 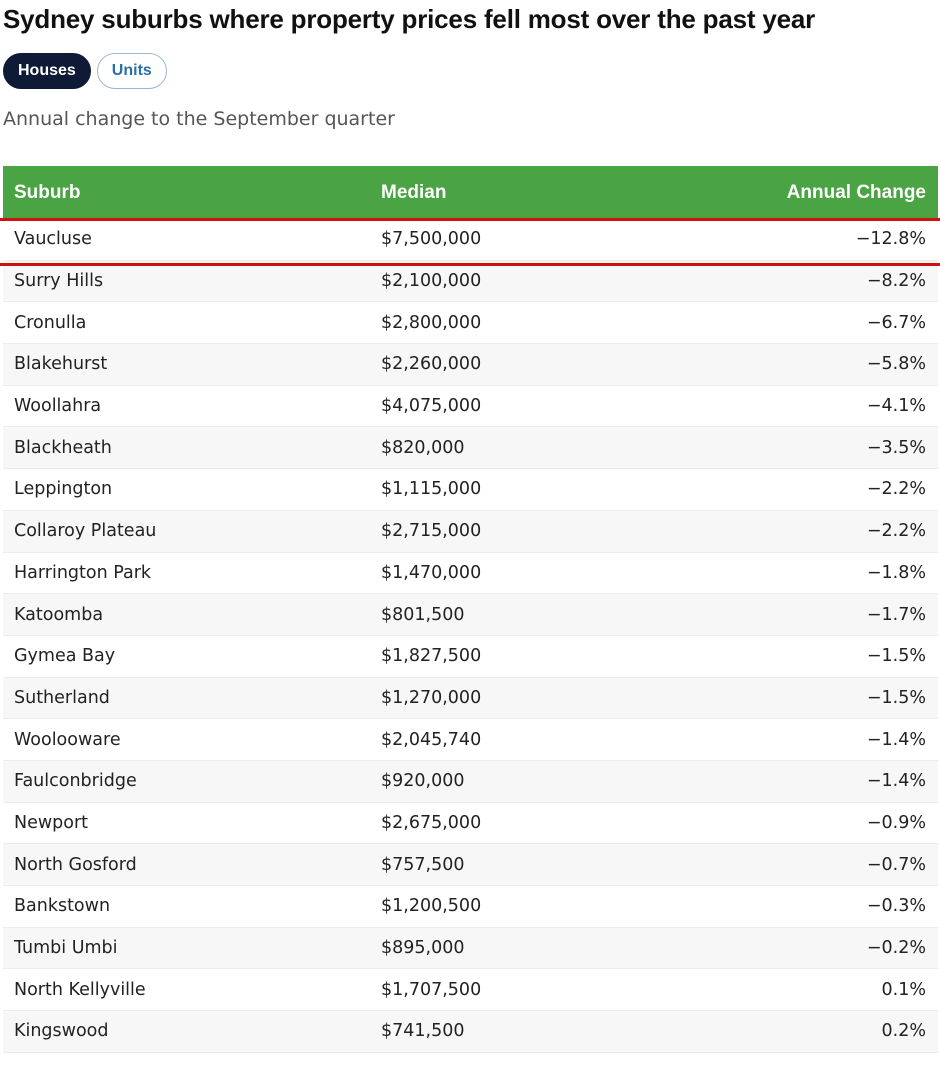 What do you see at coordinates (896, 406) in the screenshot?
I see `annual-change-cell: −4.1%` at bounding box center [896, 406].